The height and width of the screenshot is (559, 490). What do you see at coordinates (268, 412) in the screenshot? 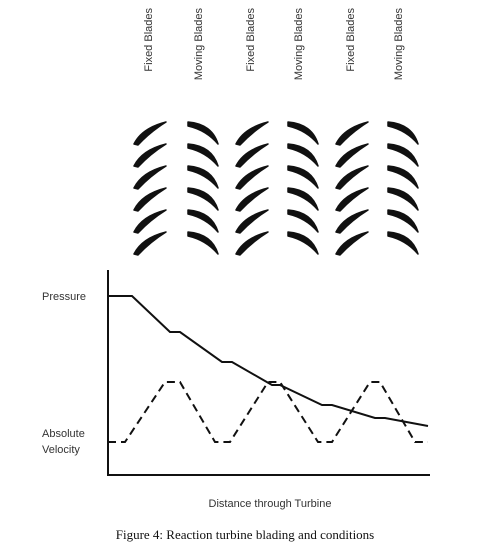
I see `velocity-line` at bounding box center [268, 412].